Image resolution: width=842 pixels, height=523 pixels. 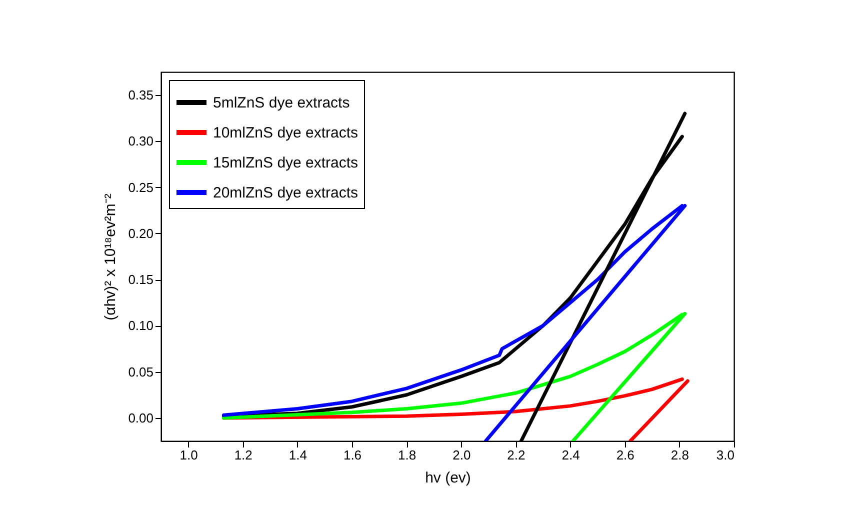 What do you see at coordinates (285, 163) in the screenshot?
I see `legend-label: 15mlZnS dye extracts` at bounding box center [285, 163].